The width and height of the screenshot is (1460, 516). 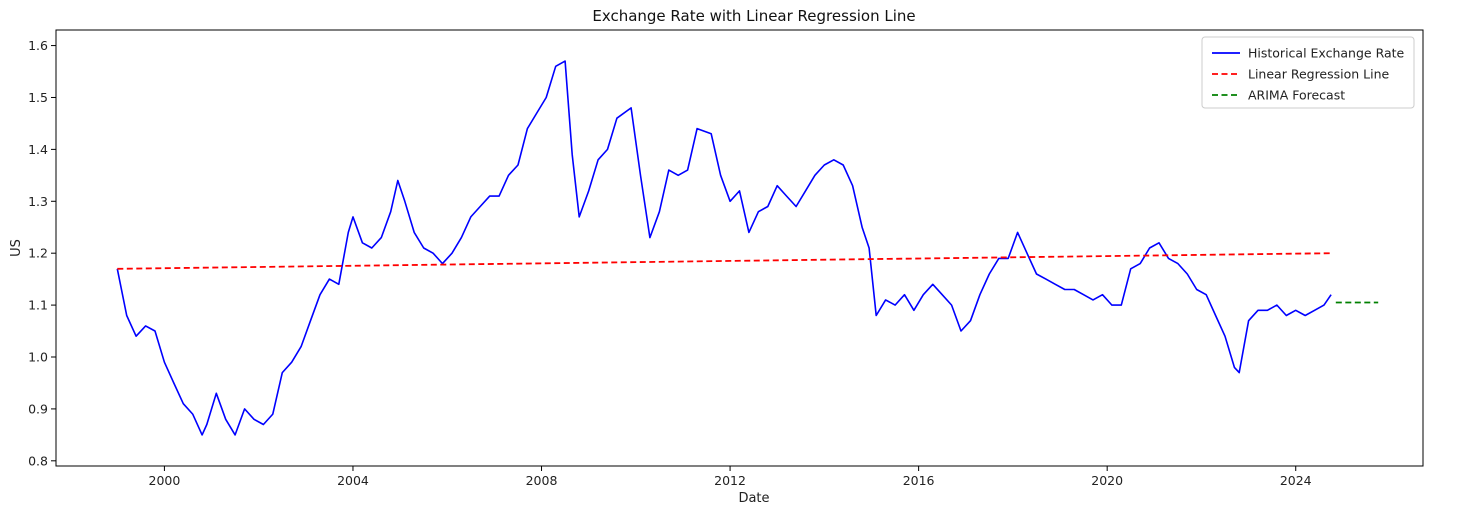 What do you see at coordinates (753, 498) in the screenshot?
I see `x-axis-title: Date` at bounding box center [753, 498].